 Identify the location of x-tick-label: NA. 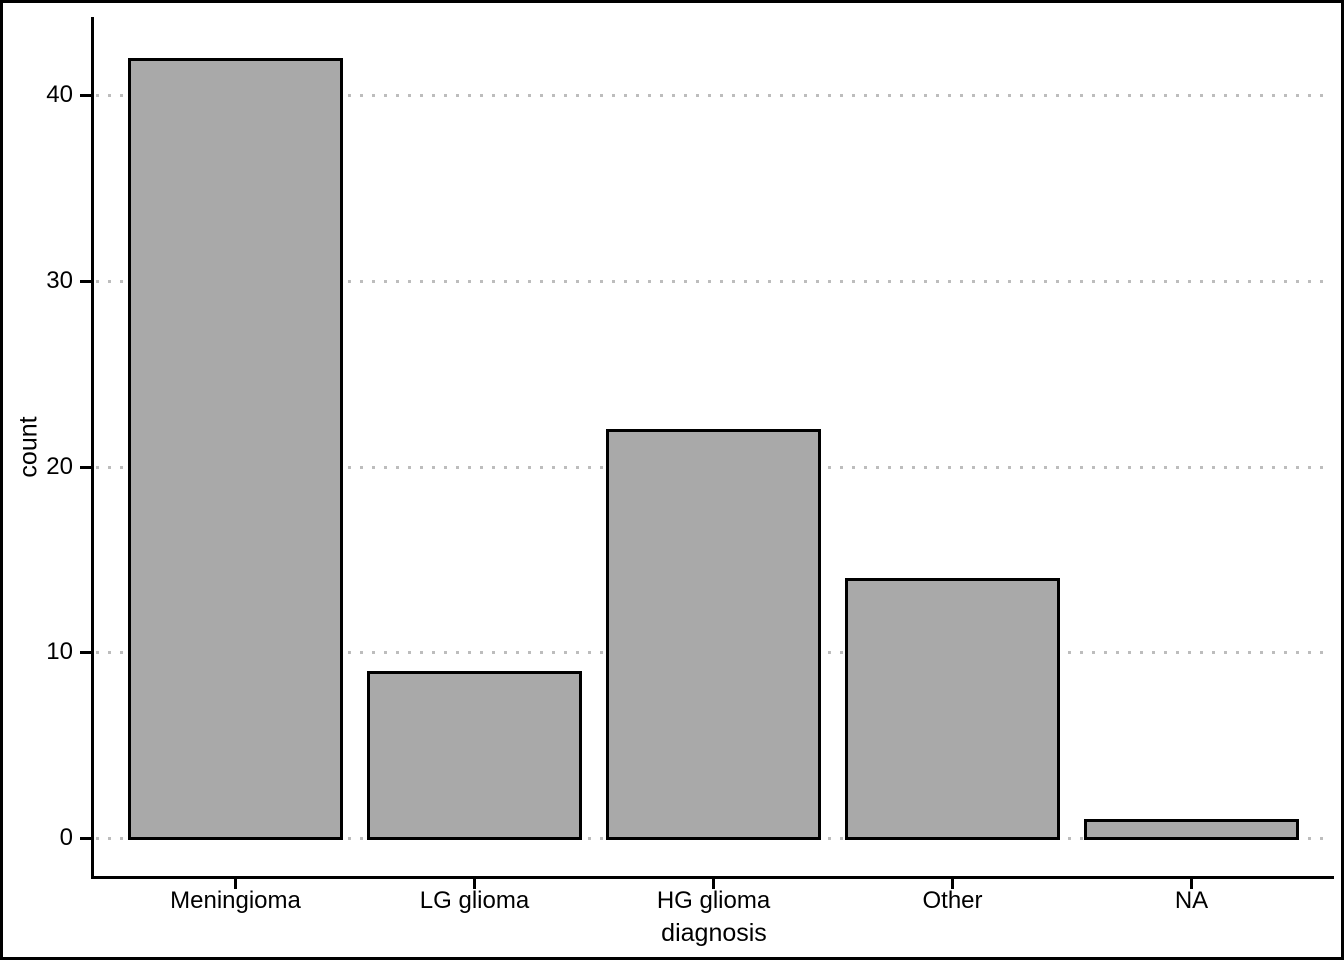
(1191, 900).